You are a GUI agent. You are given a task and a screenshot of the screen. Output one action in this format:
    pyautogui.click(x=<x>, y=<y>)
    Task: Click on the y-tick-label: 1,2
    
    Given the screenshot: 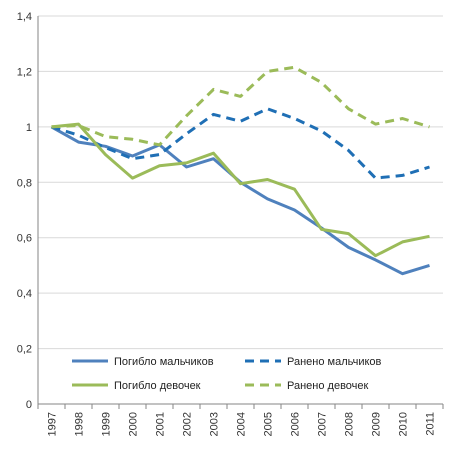 What is the action you would take?
    pyautogui.click(x=24, y=72)
    